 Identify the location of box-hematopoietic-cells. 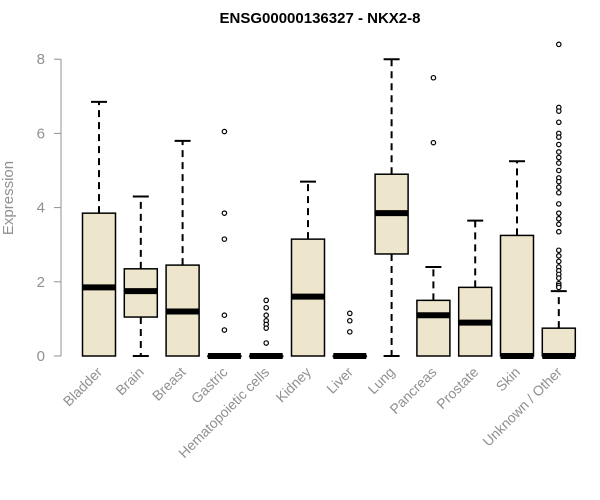
(266, 328).